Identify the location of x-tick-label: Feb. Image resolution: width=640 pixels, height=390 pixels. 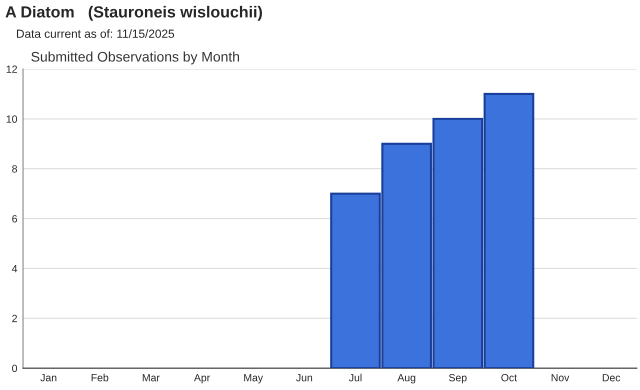
(100, 378).